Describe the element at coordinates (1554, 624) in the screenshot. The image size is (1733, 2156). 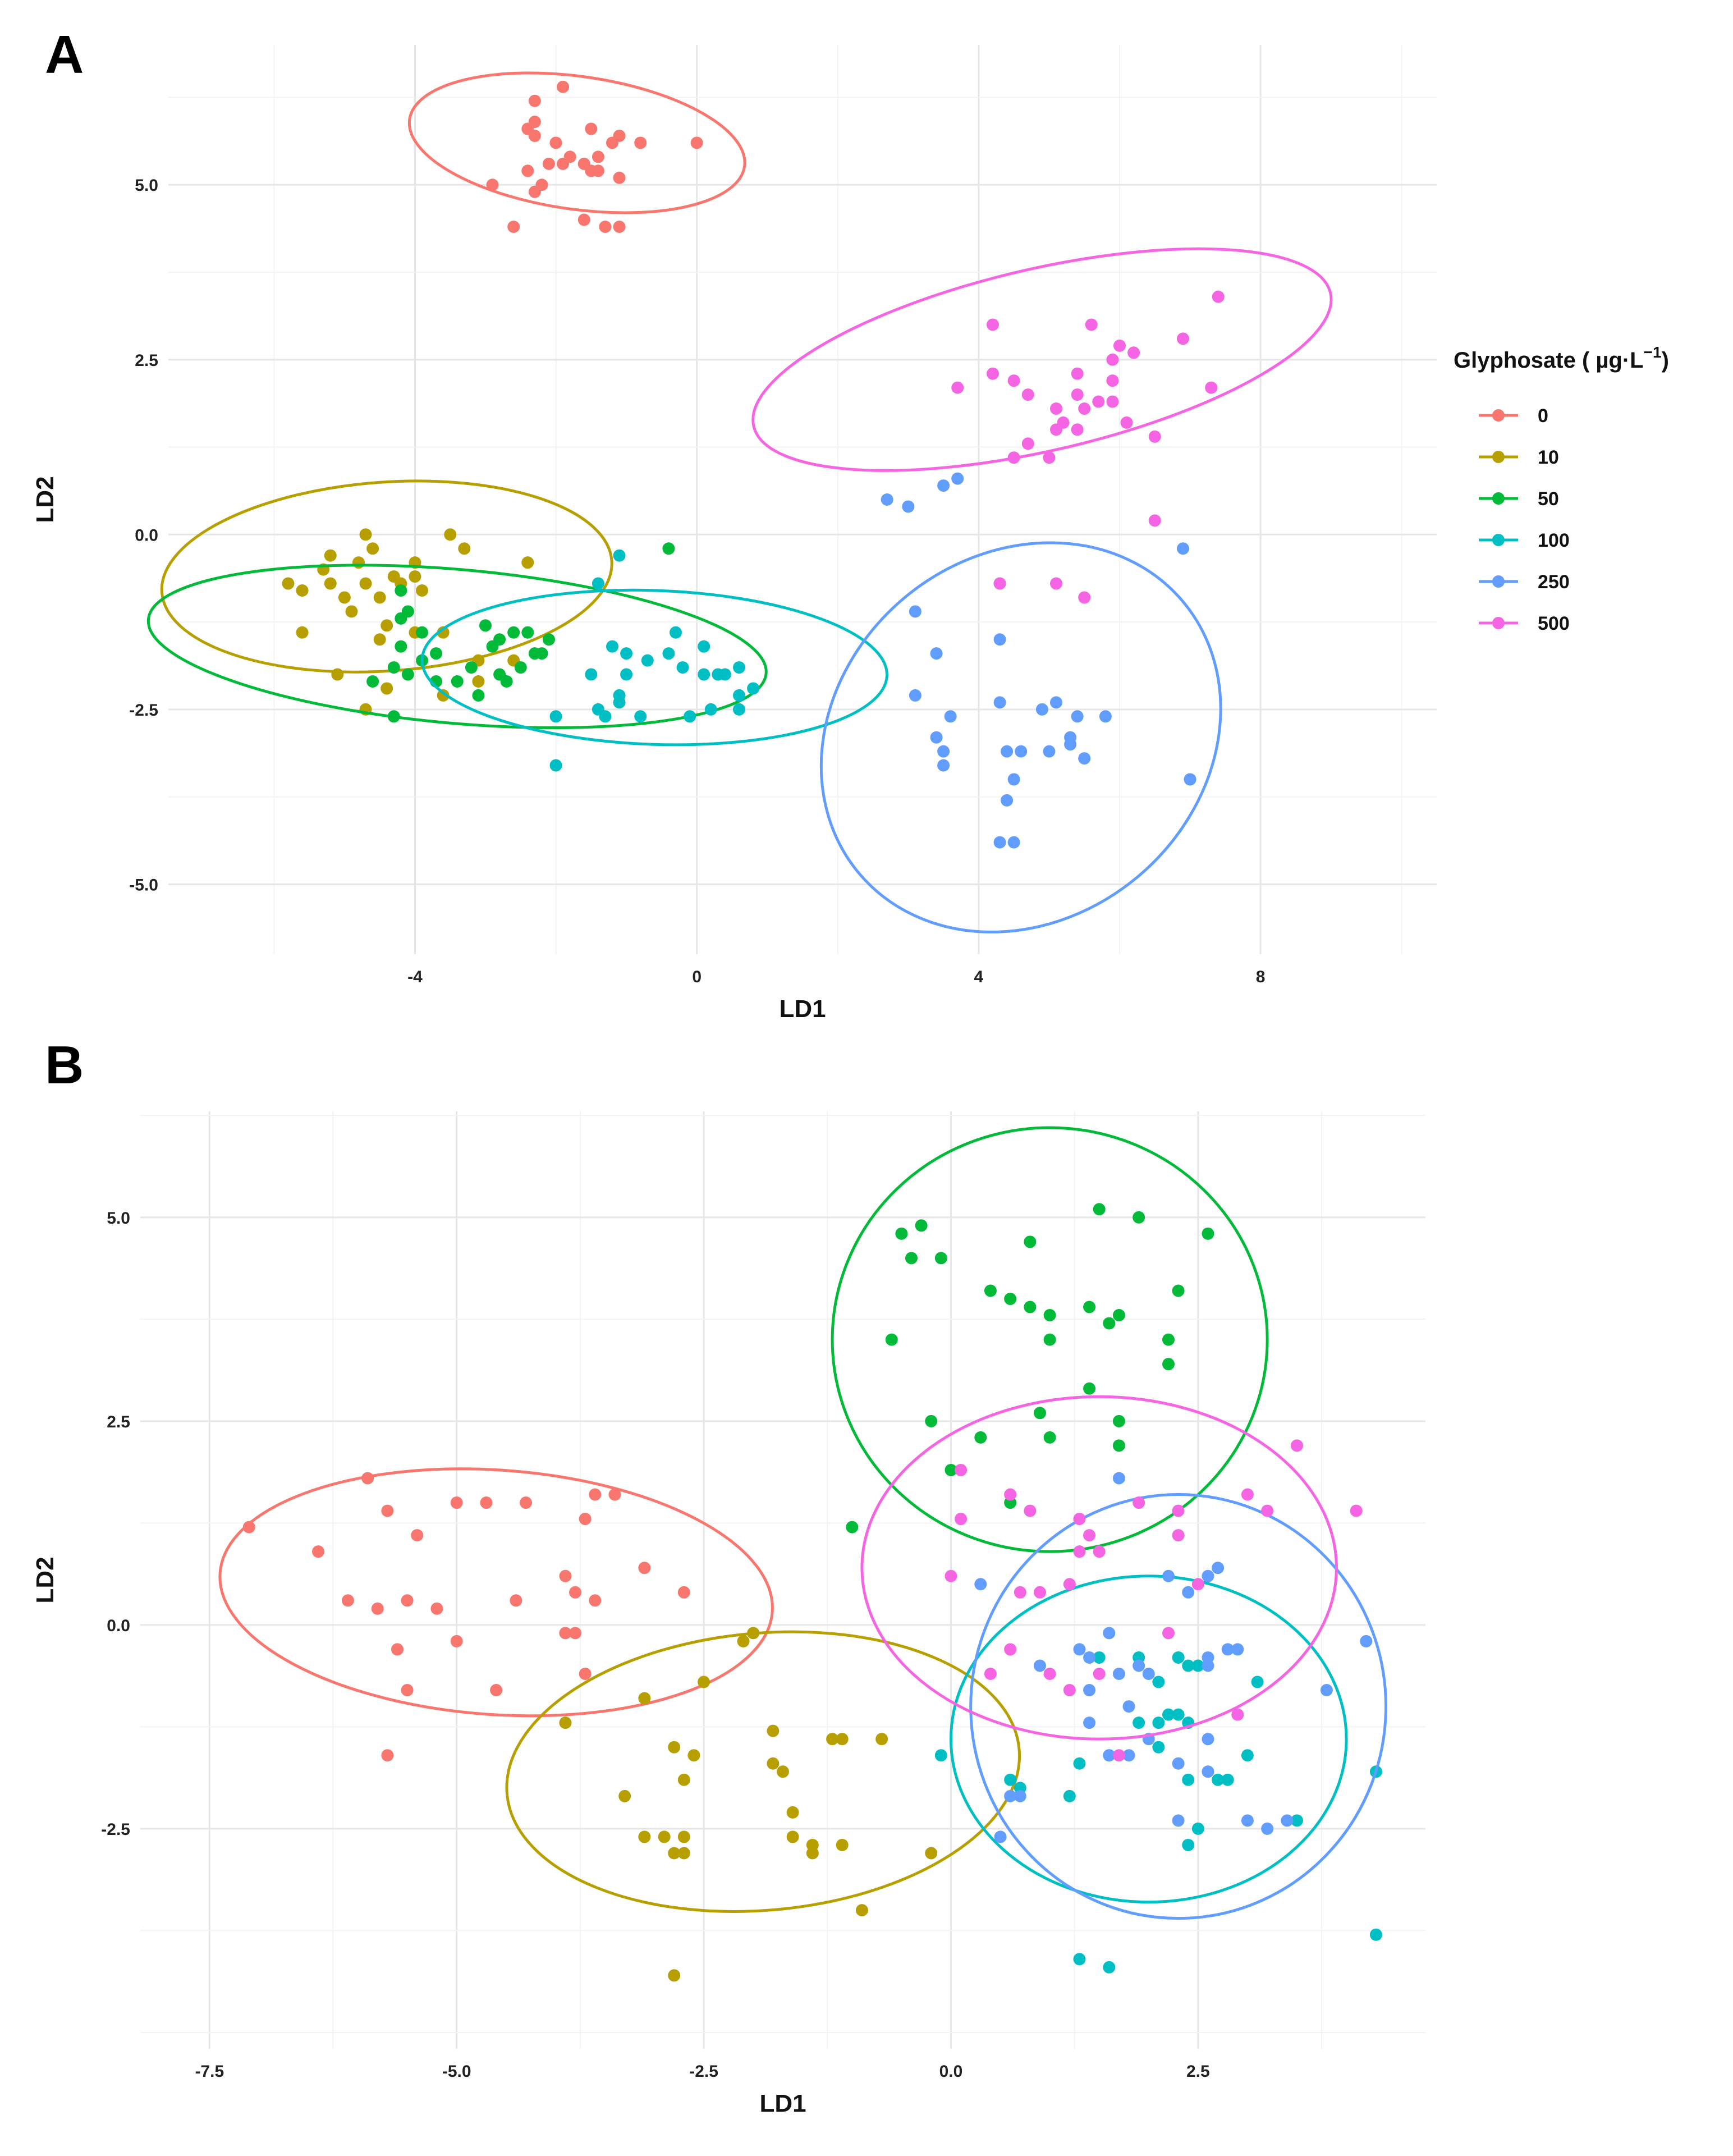
I see `legend-label: 500` at that location.